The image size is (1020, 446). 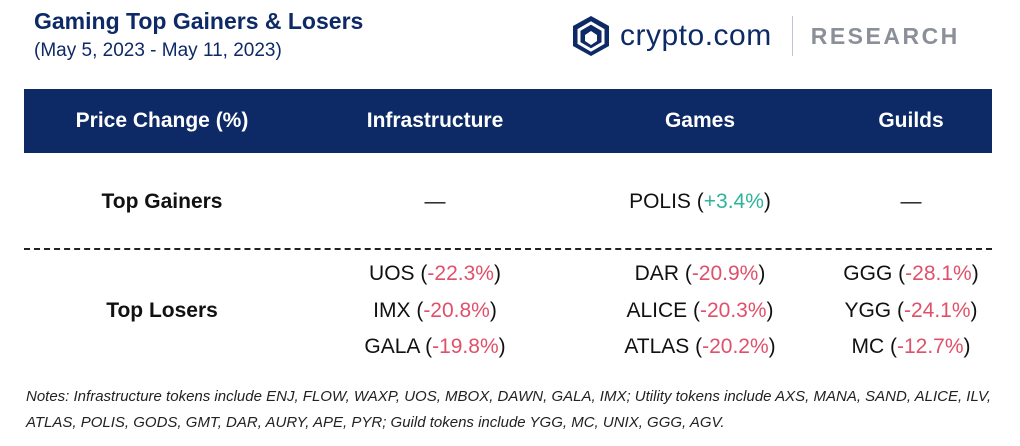 What do you see at coordinates (162, 120) in the screenshot?
I see `column-header-price-change: Price Change (%)` at bounding box center [162, 120].